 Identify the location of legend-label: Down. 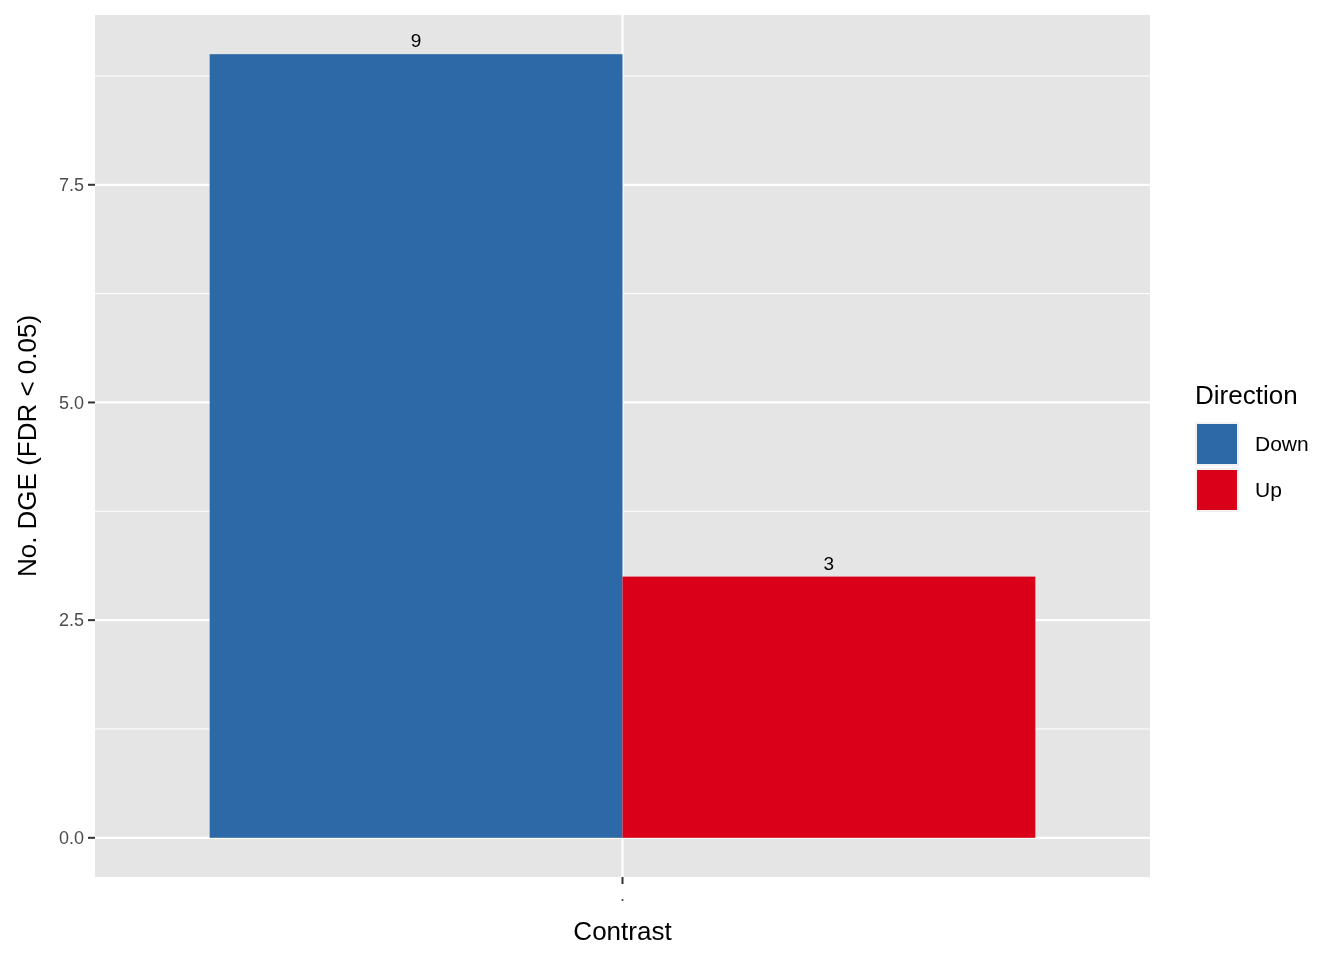
(1282, 444).